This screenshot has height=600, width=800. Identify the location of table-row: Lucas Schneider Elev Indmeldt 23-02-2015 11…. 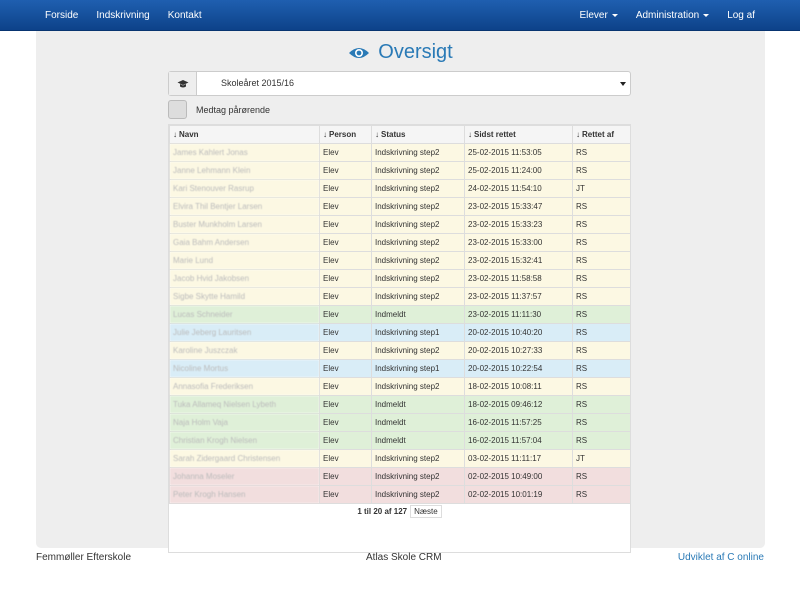
(400, 314).